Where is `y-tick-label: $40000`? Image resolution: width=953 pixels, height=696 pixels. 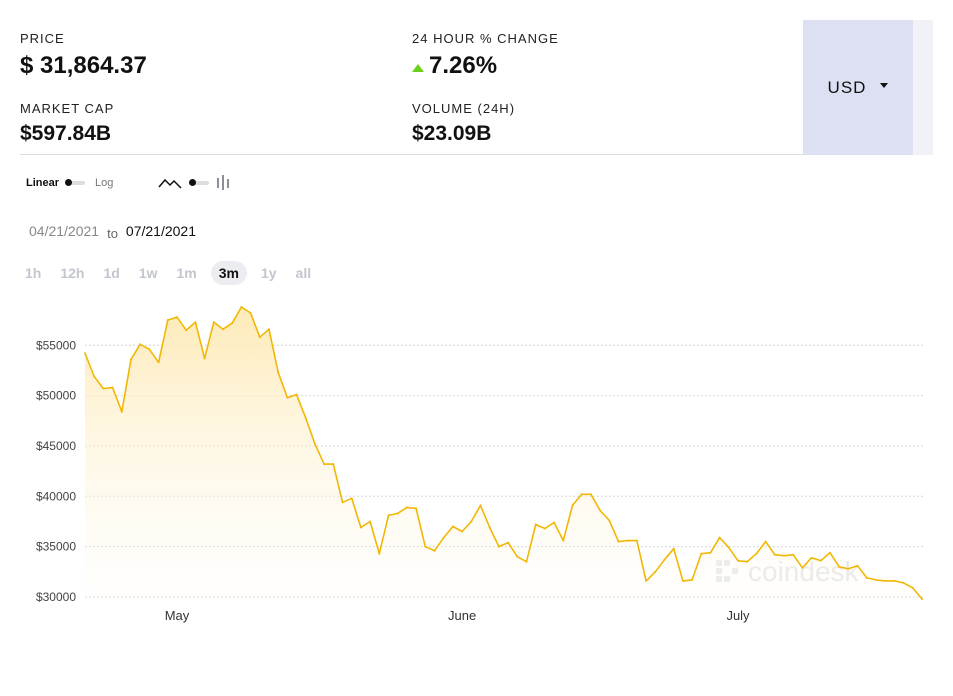
y-tick-label: $40000 is located at coordinates (56, 496).